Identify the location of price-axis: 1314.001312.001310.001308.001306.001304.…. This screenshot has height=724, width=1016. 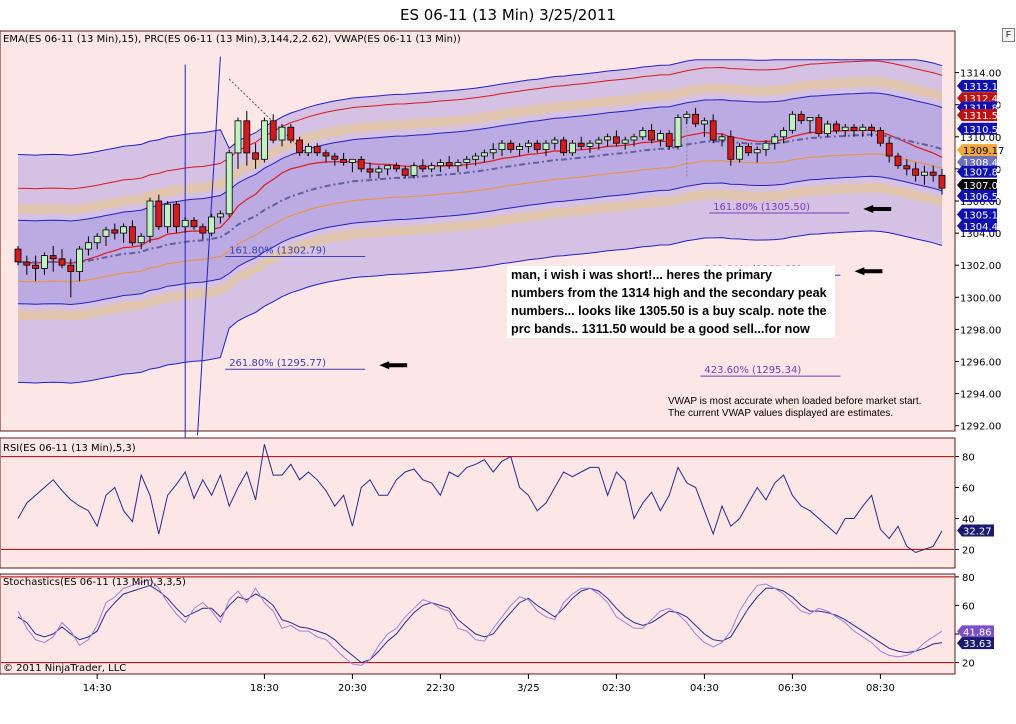
(979, 251).